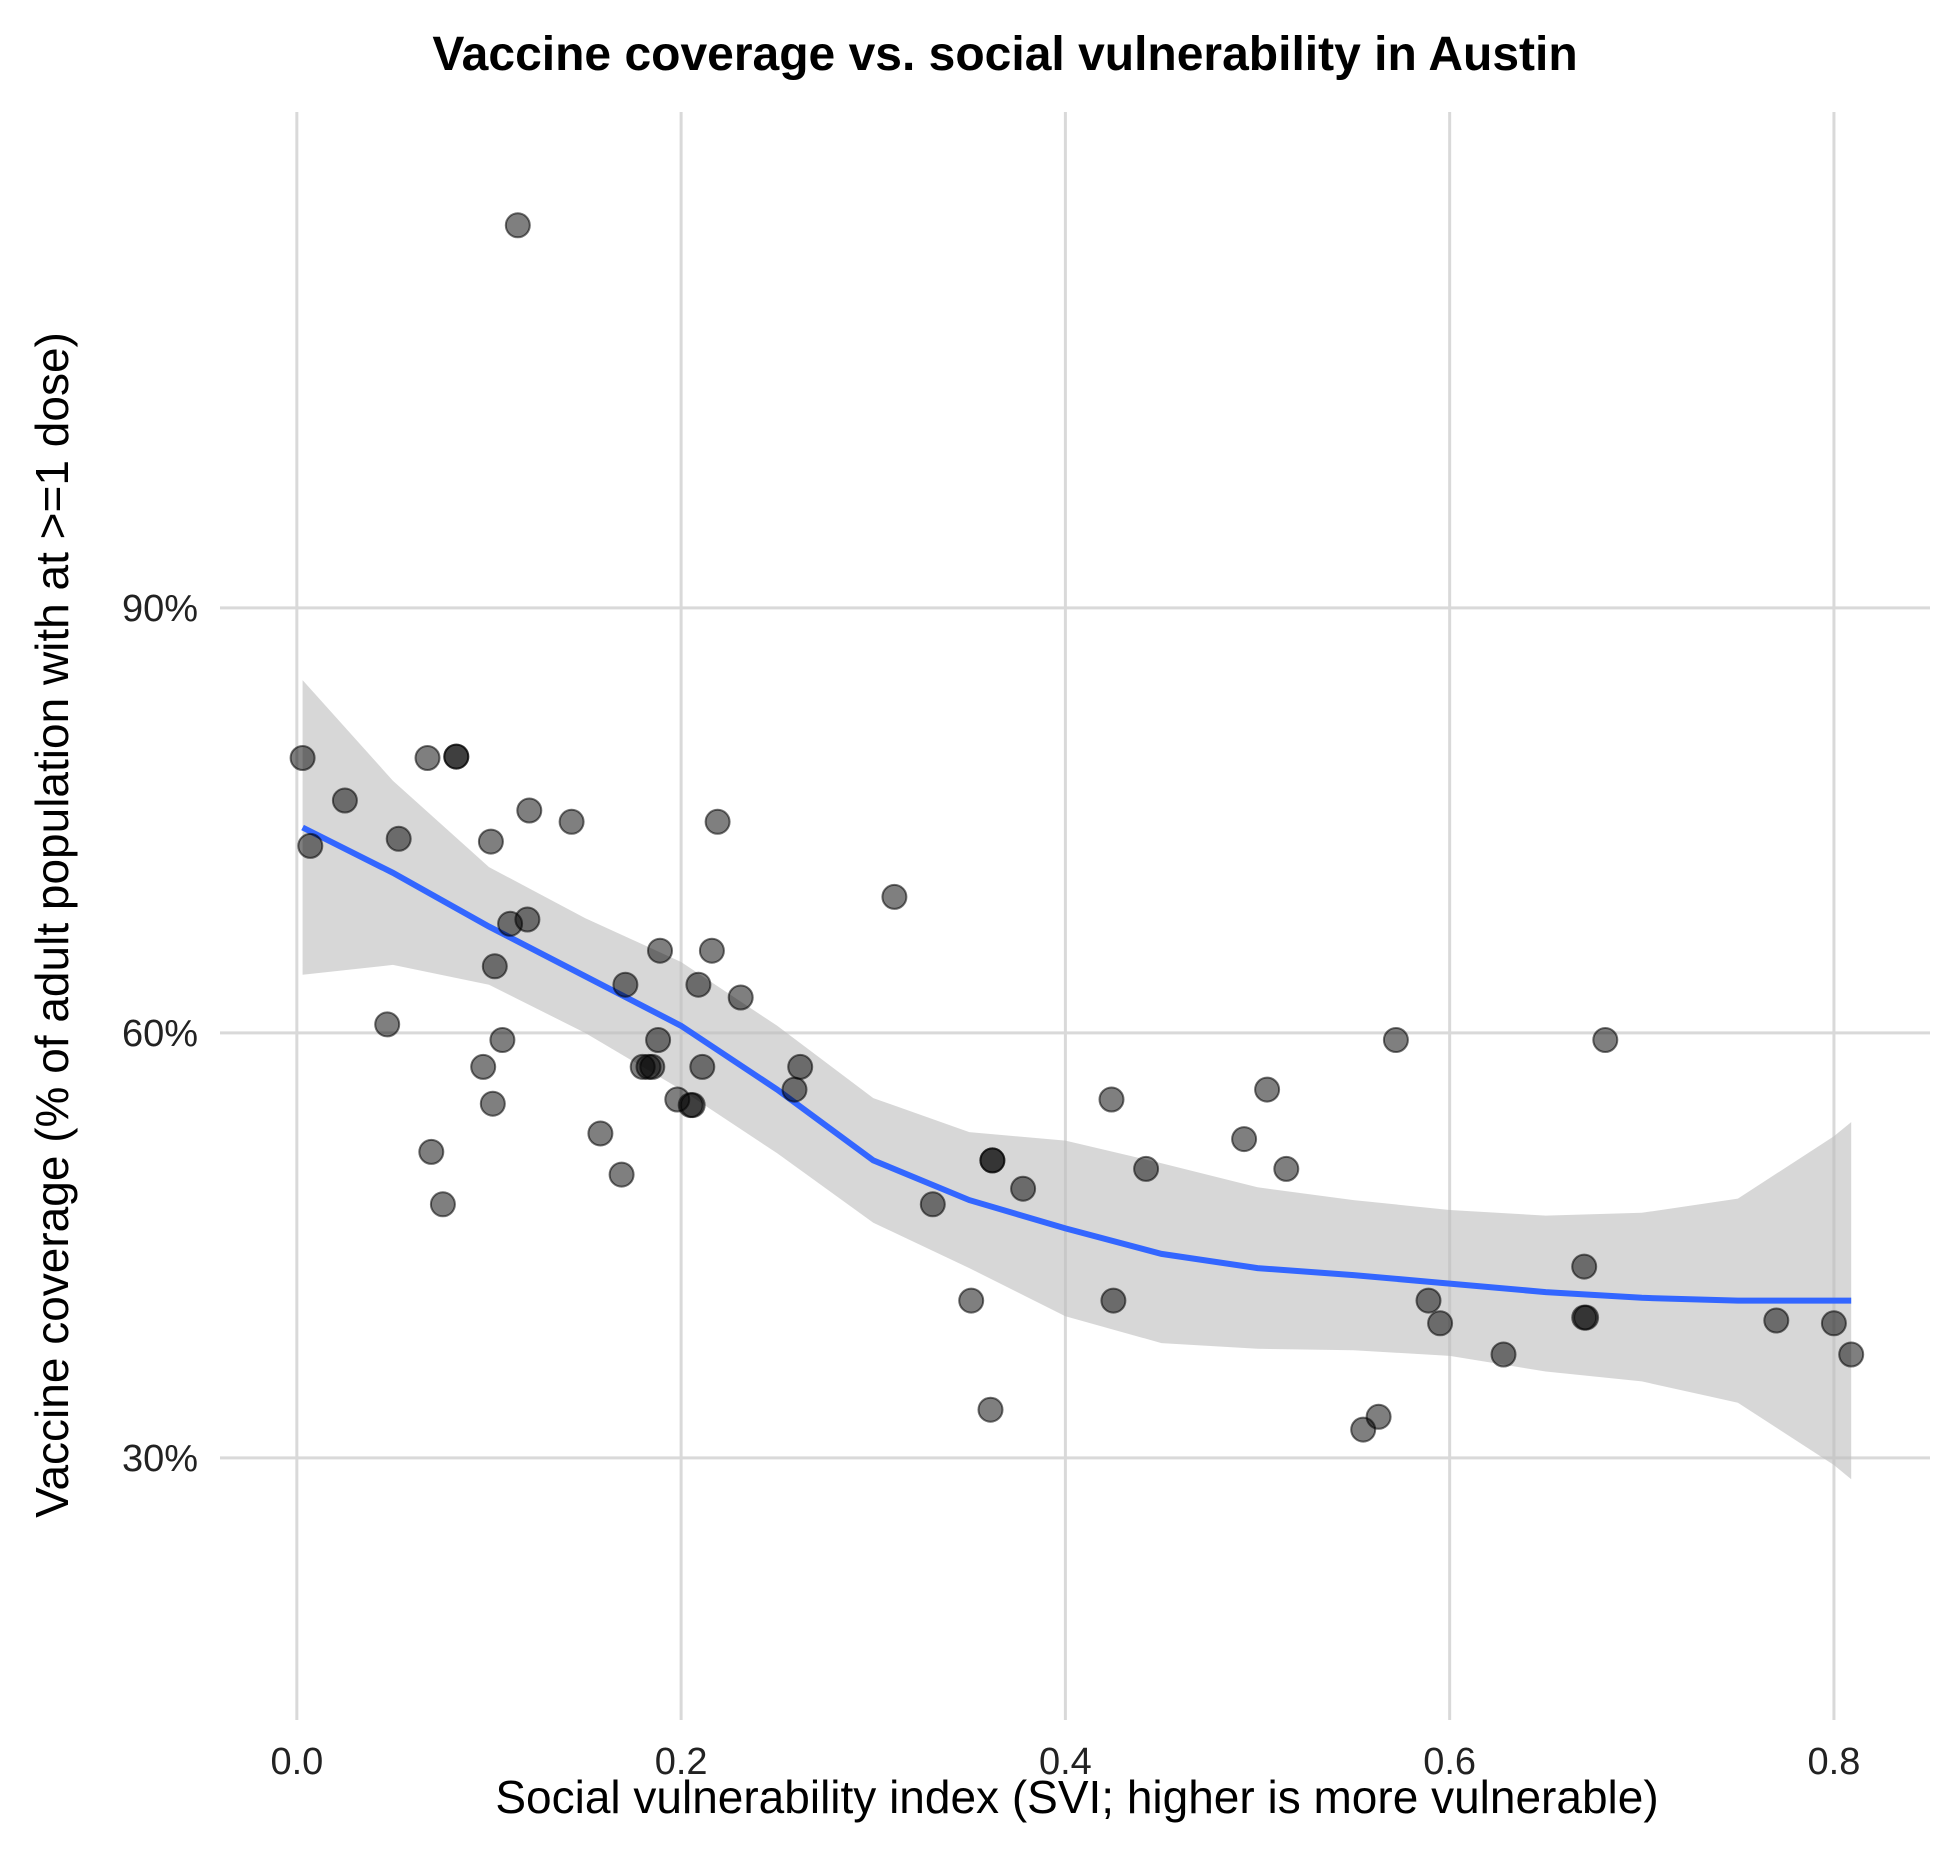 This screenshot has height=1875, width=1950. Describe the element at coordinates (160, 1459) in the screenshot. I see `y-tick-label: 30%` at that location.